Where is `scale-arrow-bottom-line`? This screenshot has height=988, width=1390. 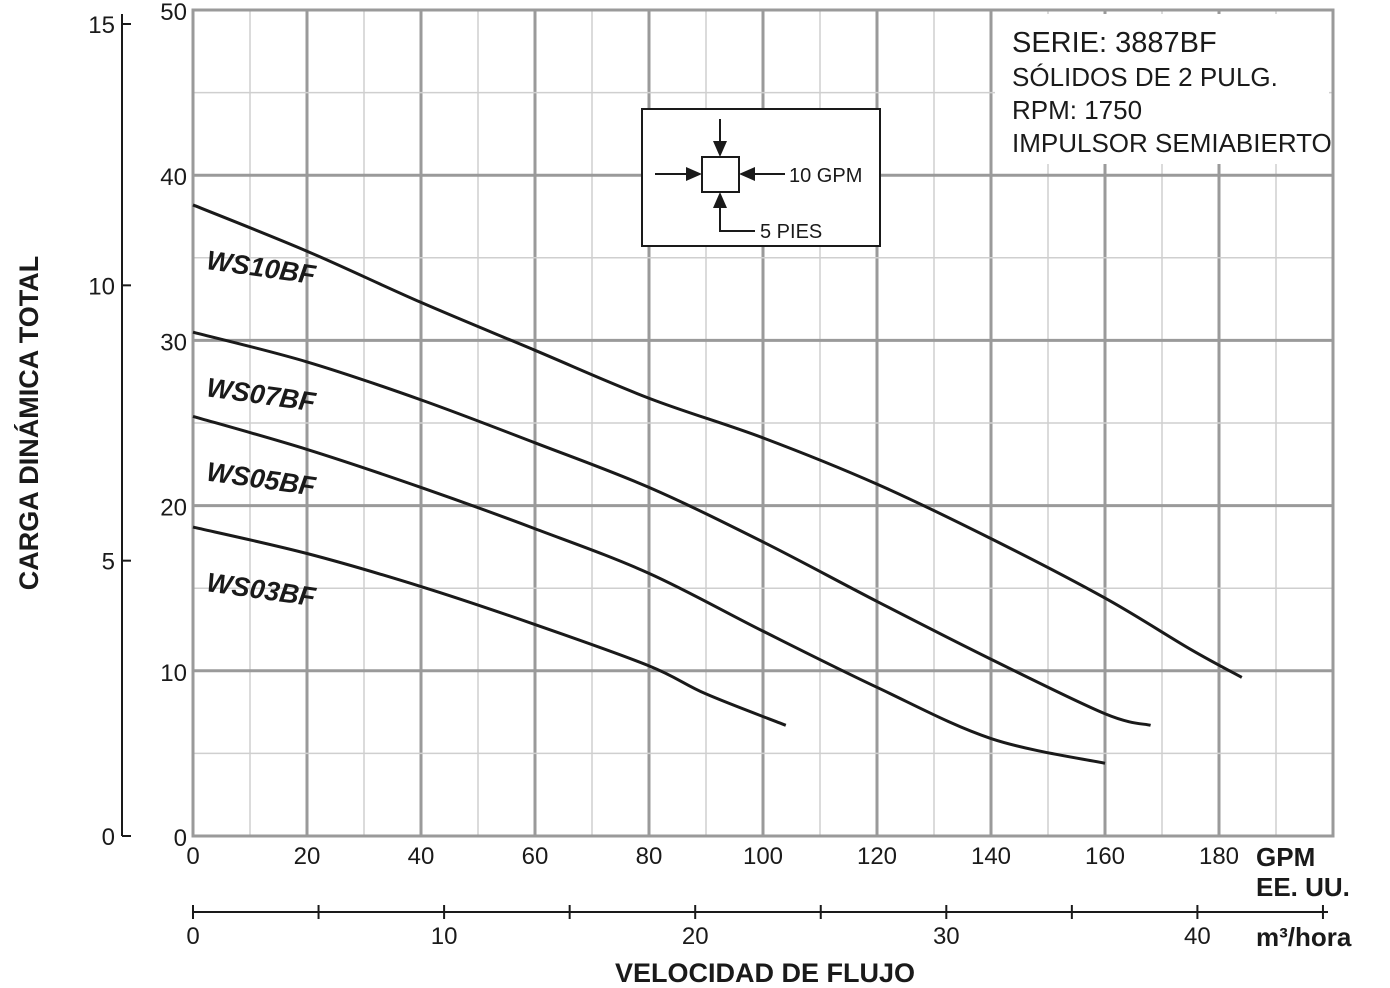 scale-arrow-bottom-line is located at coordinates (737, 218).